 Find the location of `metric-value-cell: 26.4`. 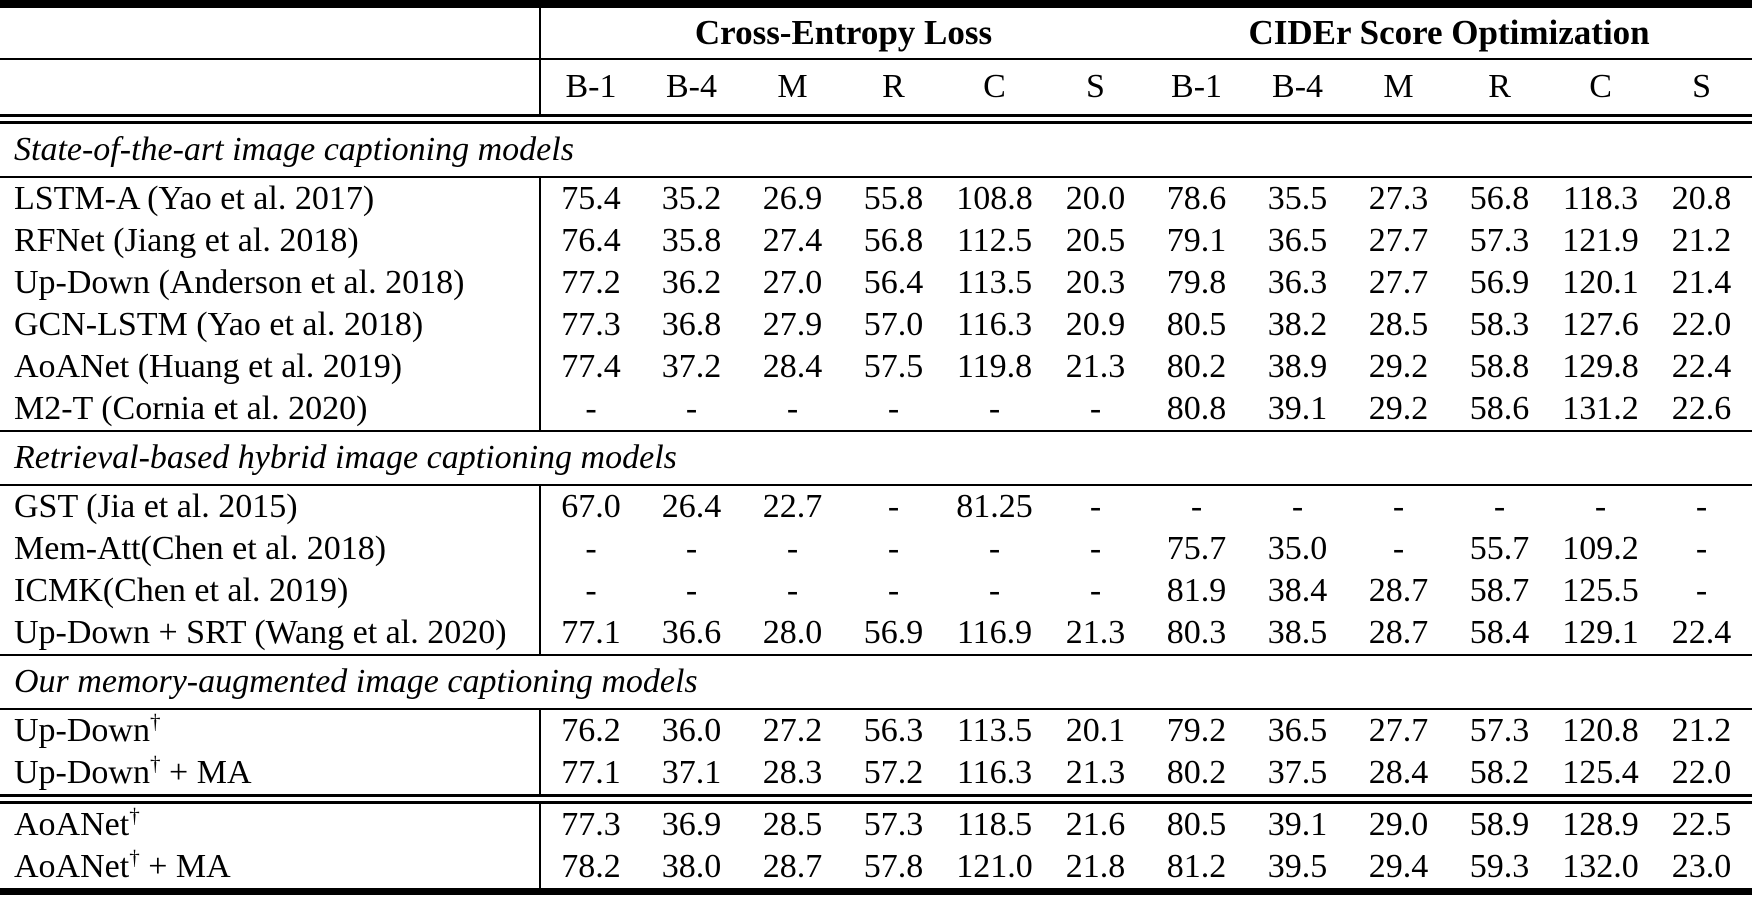

metric-value-cell: 26.4 is located at coordinates (691, 506).